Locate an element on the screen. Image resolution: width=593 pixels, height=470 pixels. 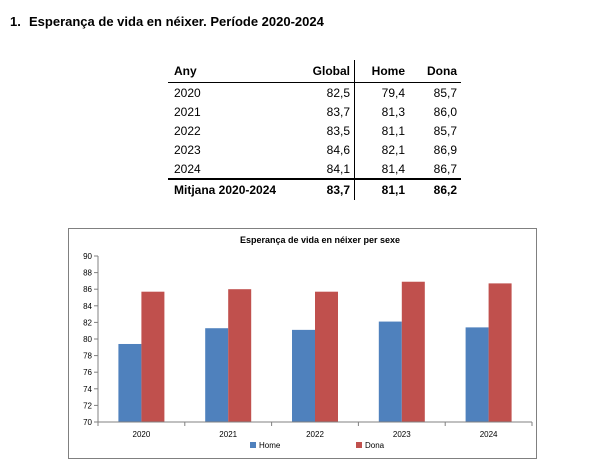
y-tick-label: 72 is located at coordinates (87, 405).